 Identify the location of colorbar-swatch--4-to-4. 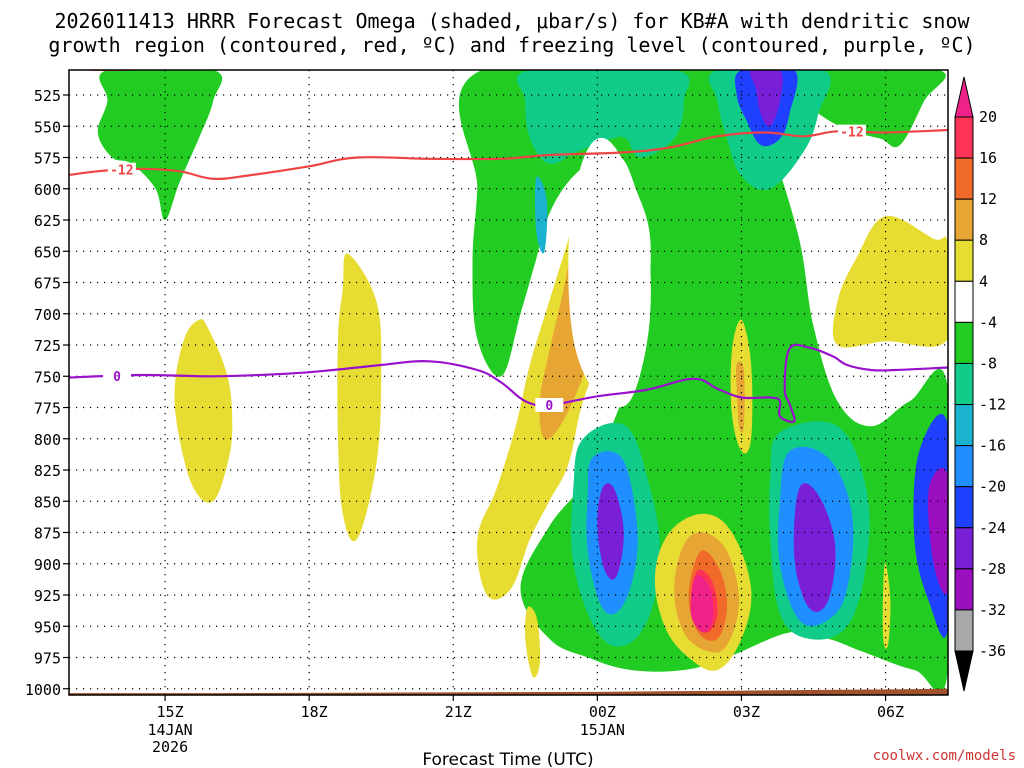
(964, 301).